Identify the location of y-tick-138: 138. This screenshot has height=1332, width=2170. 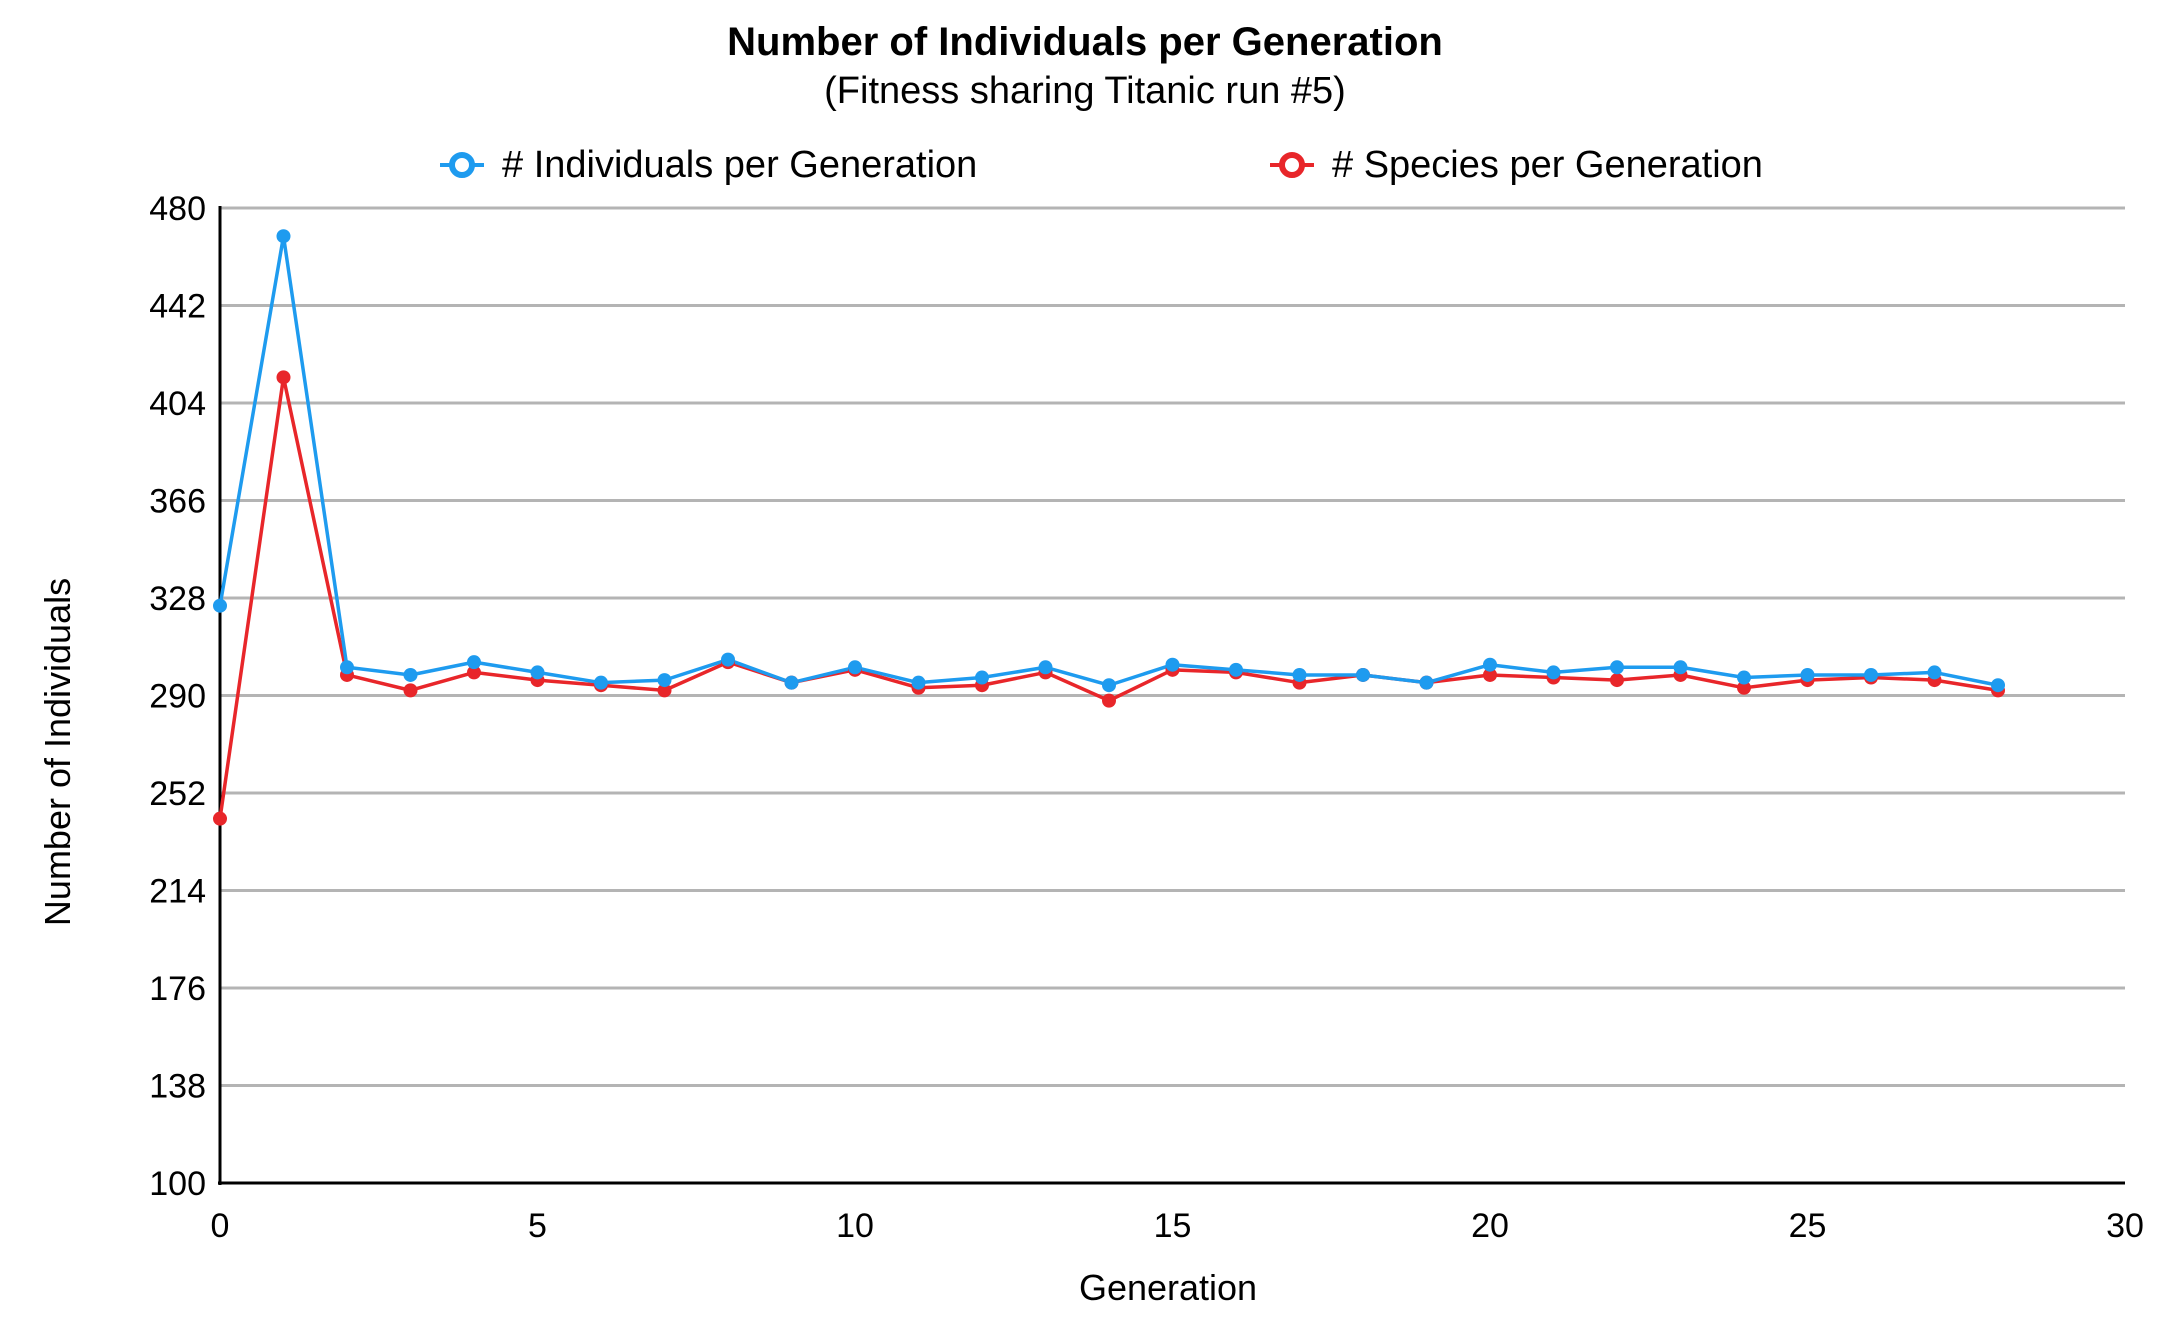
(177, 1087).